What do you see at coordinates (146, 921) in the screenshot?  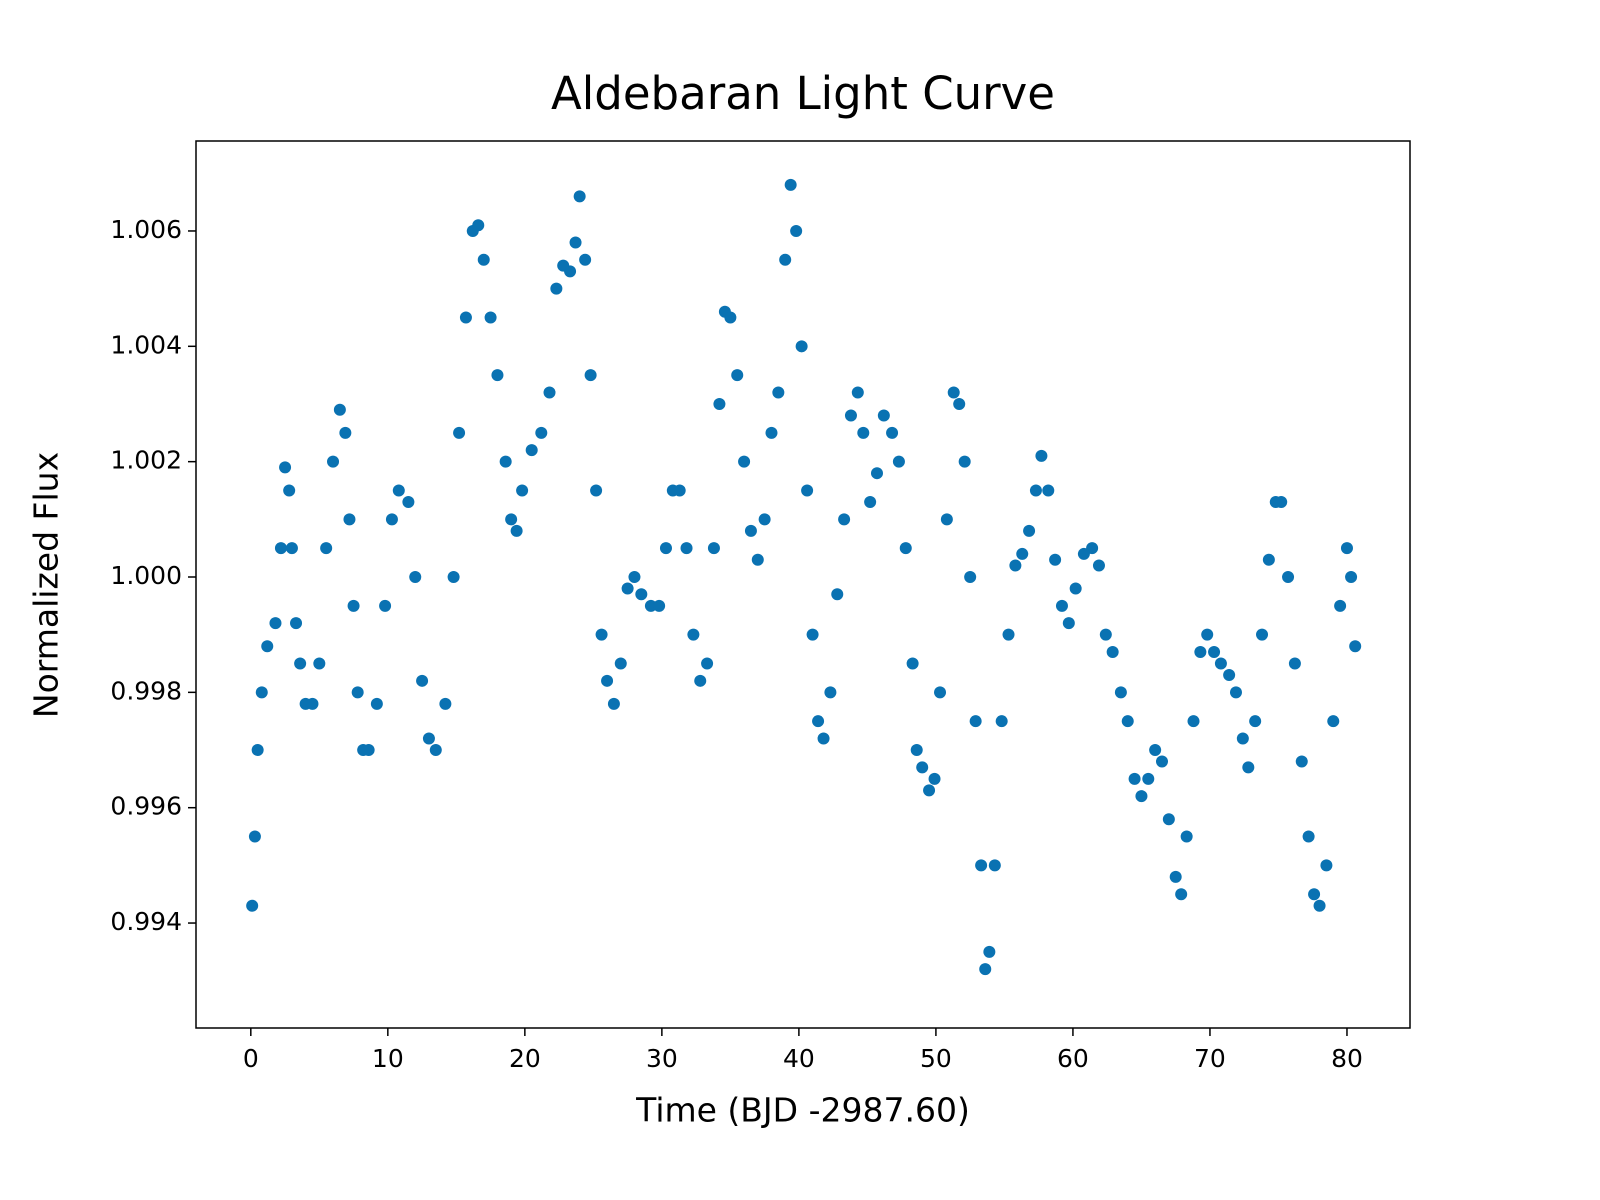 I see `y-tick-label: 0.994` at bounding box center [146, 921].